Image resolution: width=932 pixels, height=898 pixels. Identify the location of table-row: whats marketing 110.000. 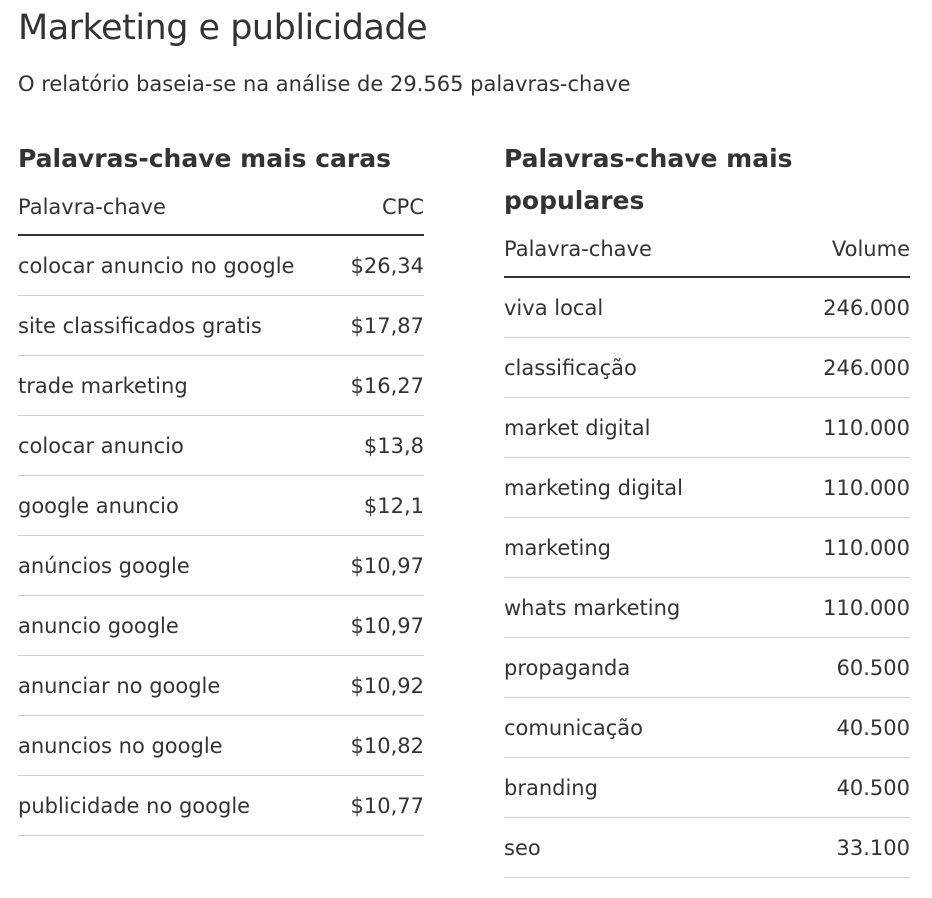
(707, 607).